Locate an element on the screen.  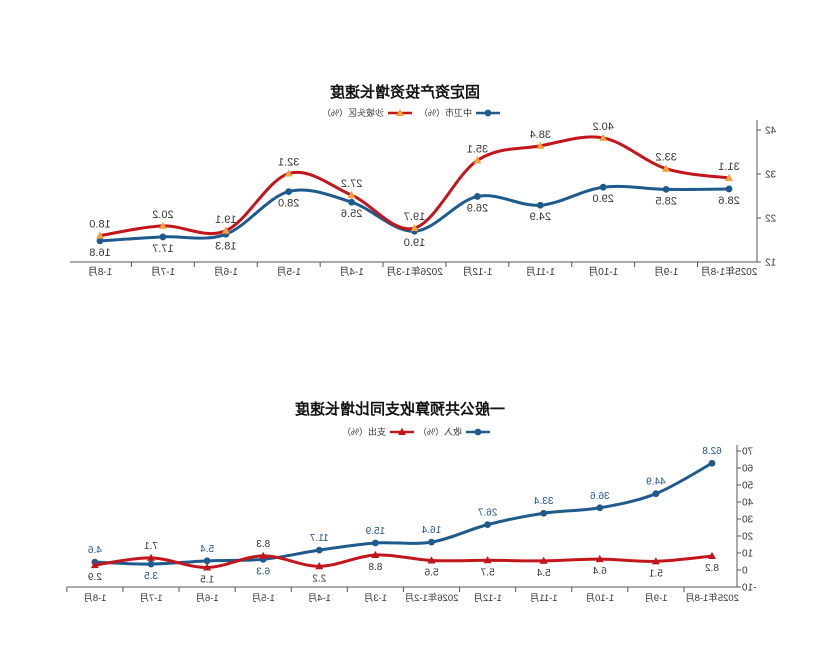
y-tick-label: 42 is located at coordinates (771, 131).